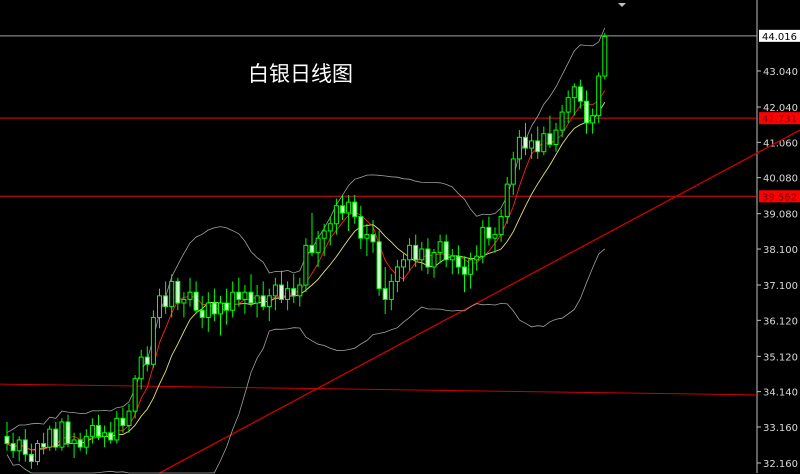  I want to click on y-tick-label: 42.040, so click(780, 108).